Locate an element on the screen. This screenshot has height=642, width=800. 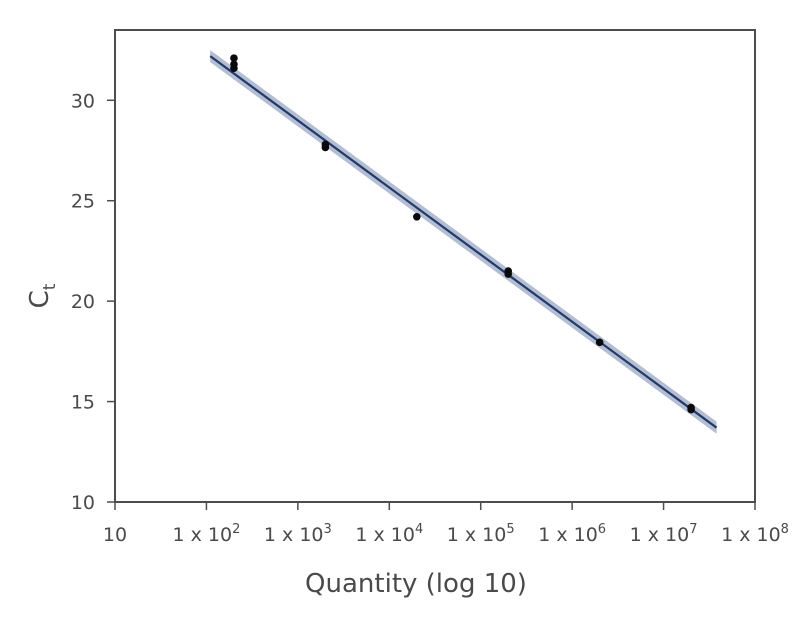
x-tick-label-exponent: 2 is located at coordinates (236, 529).